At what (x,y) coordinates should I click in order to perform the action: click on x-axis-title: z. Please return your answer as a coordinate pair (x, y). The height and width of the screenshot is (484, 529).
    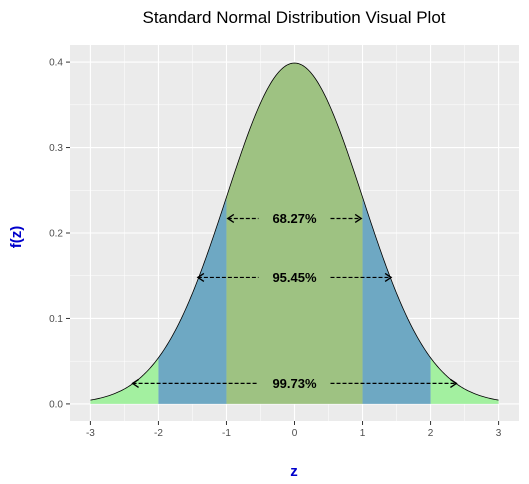
    Looking at the image, I should click on (294, 471).